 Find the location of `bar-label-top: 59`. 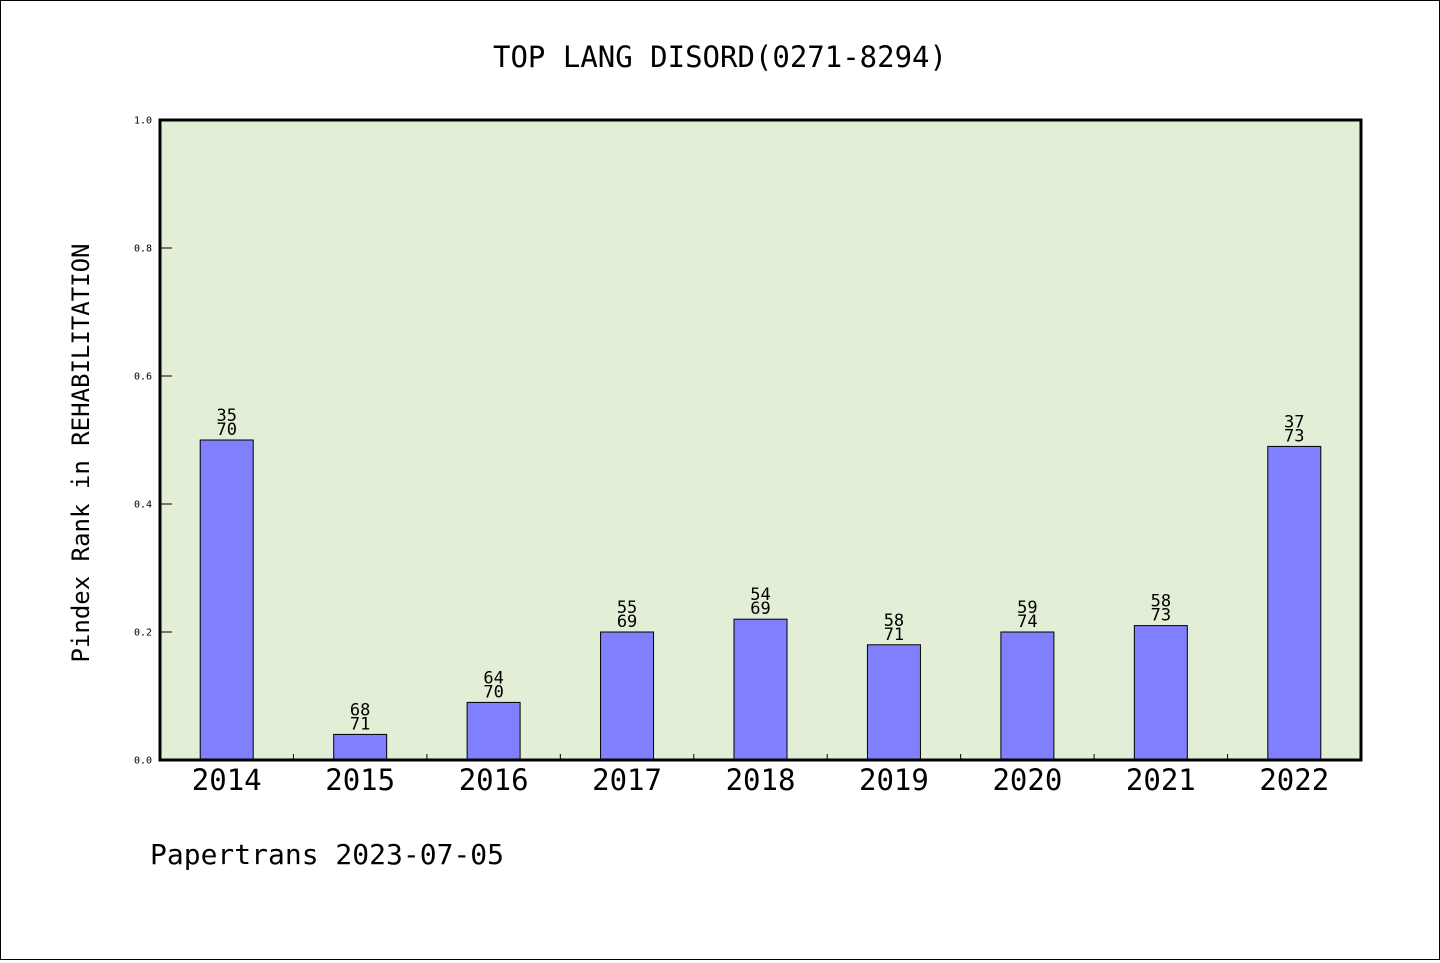

bar-label-top: 59 is located at coordinates (1027, 608).